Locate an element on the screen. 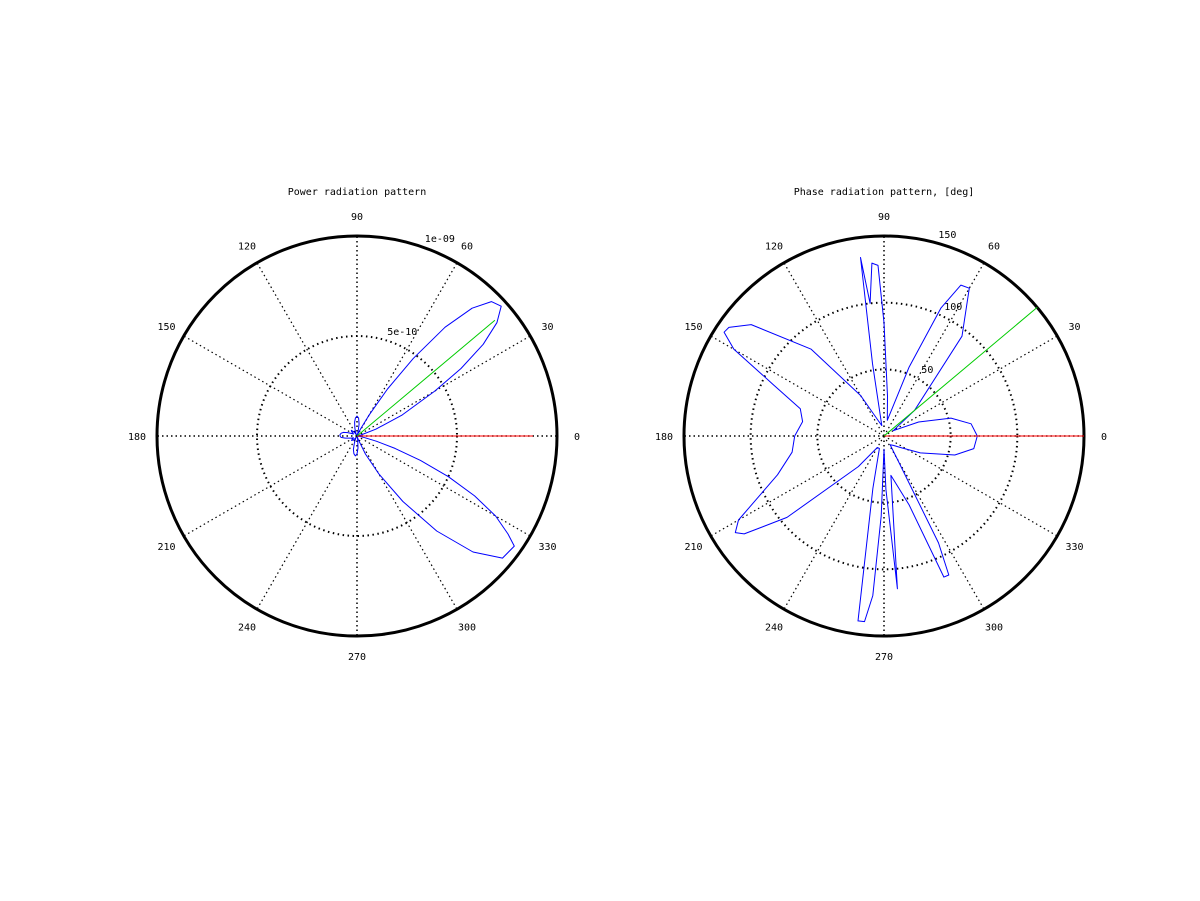 The width and height of the screenshot is (1200, 901). phase-angle-label-60: 60 is located at coordinates (994, 246).